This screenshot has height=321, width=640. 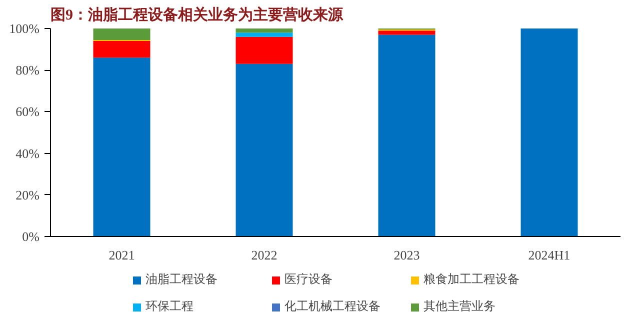 I want to click on x-tick-label: 2021, so click(x=121, y=255).